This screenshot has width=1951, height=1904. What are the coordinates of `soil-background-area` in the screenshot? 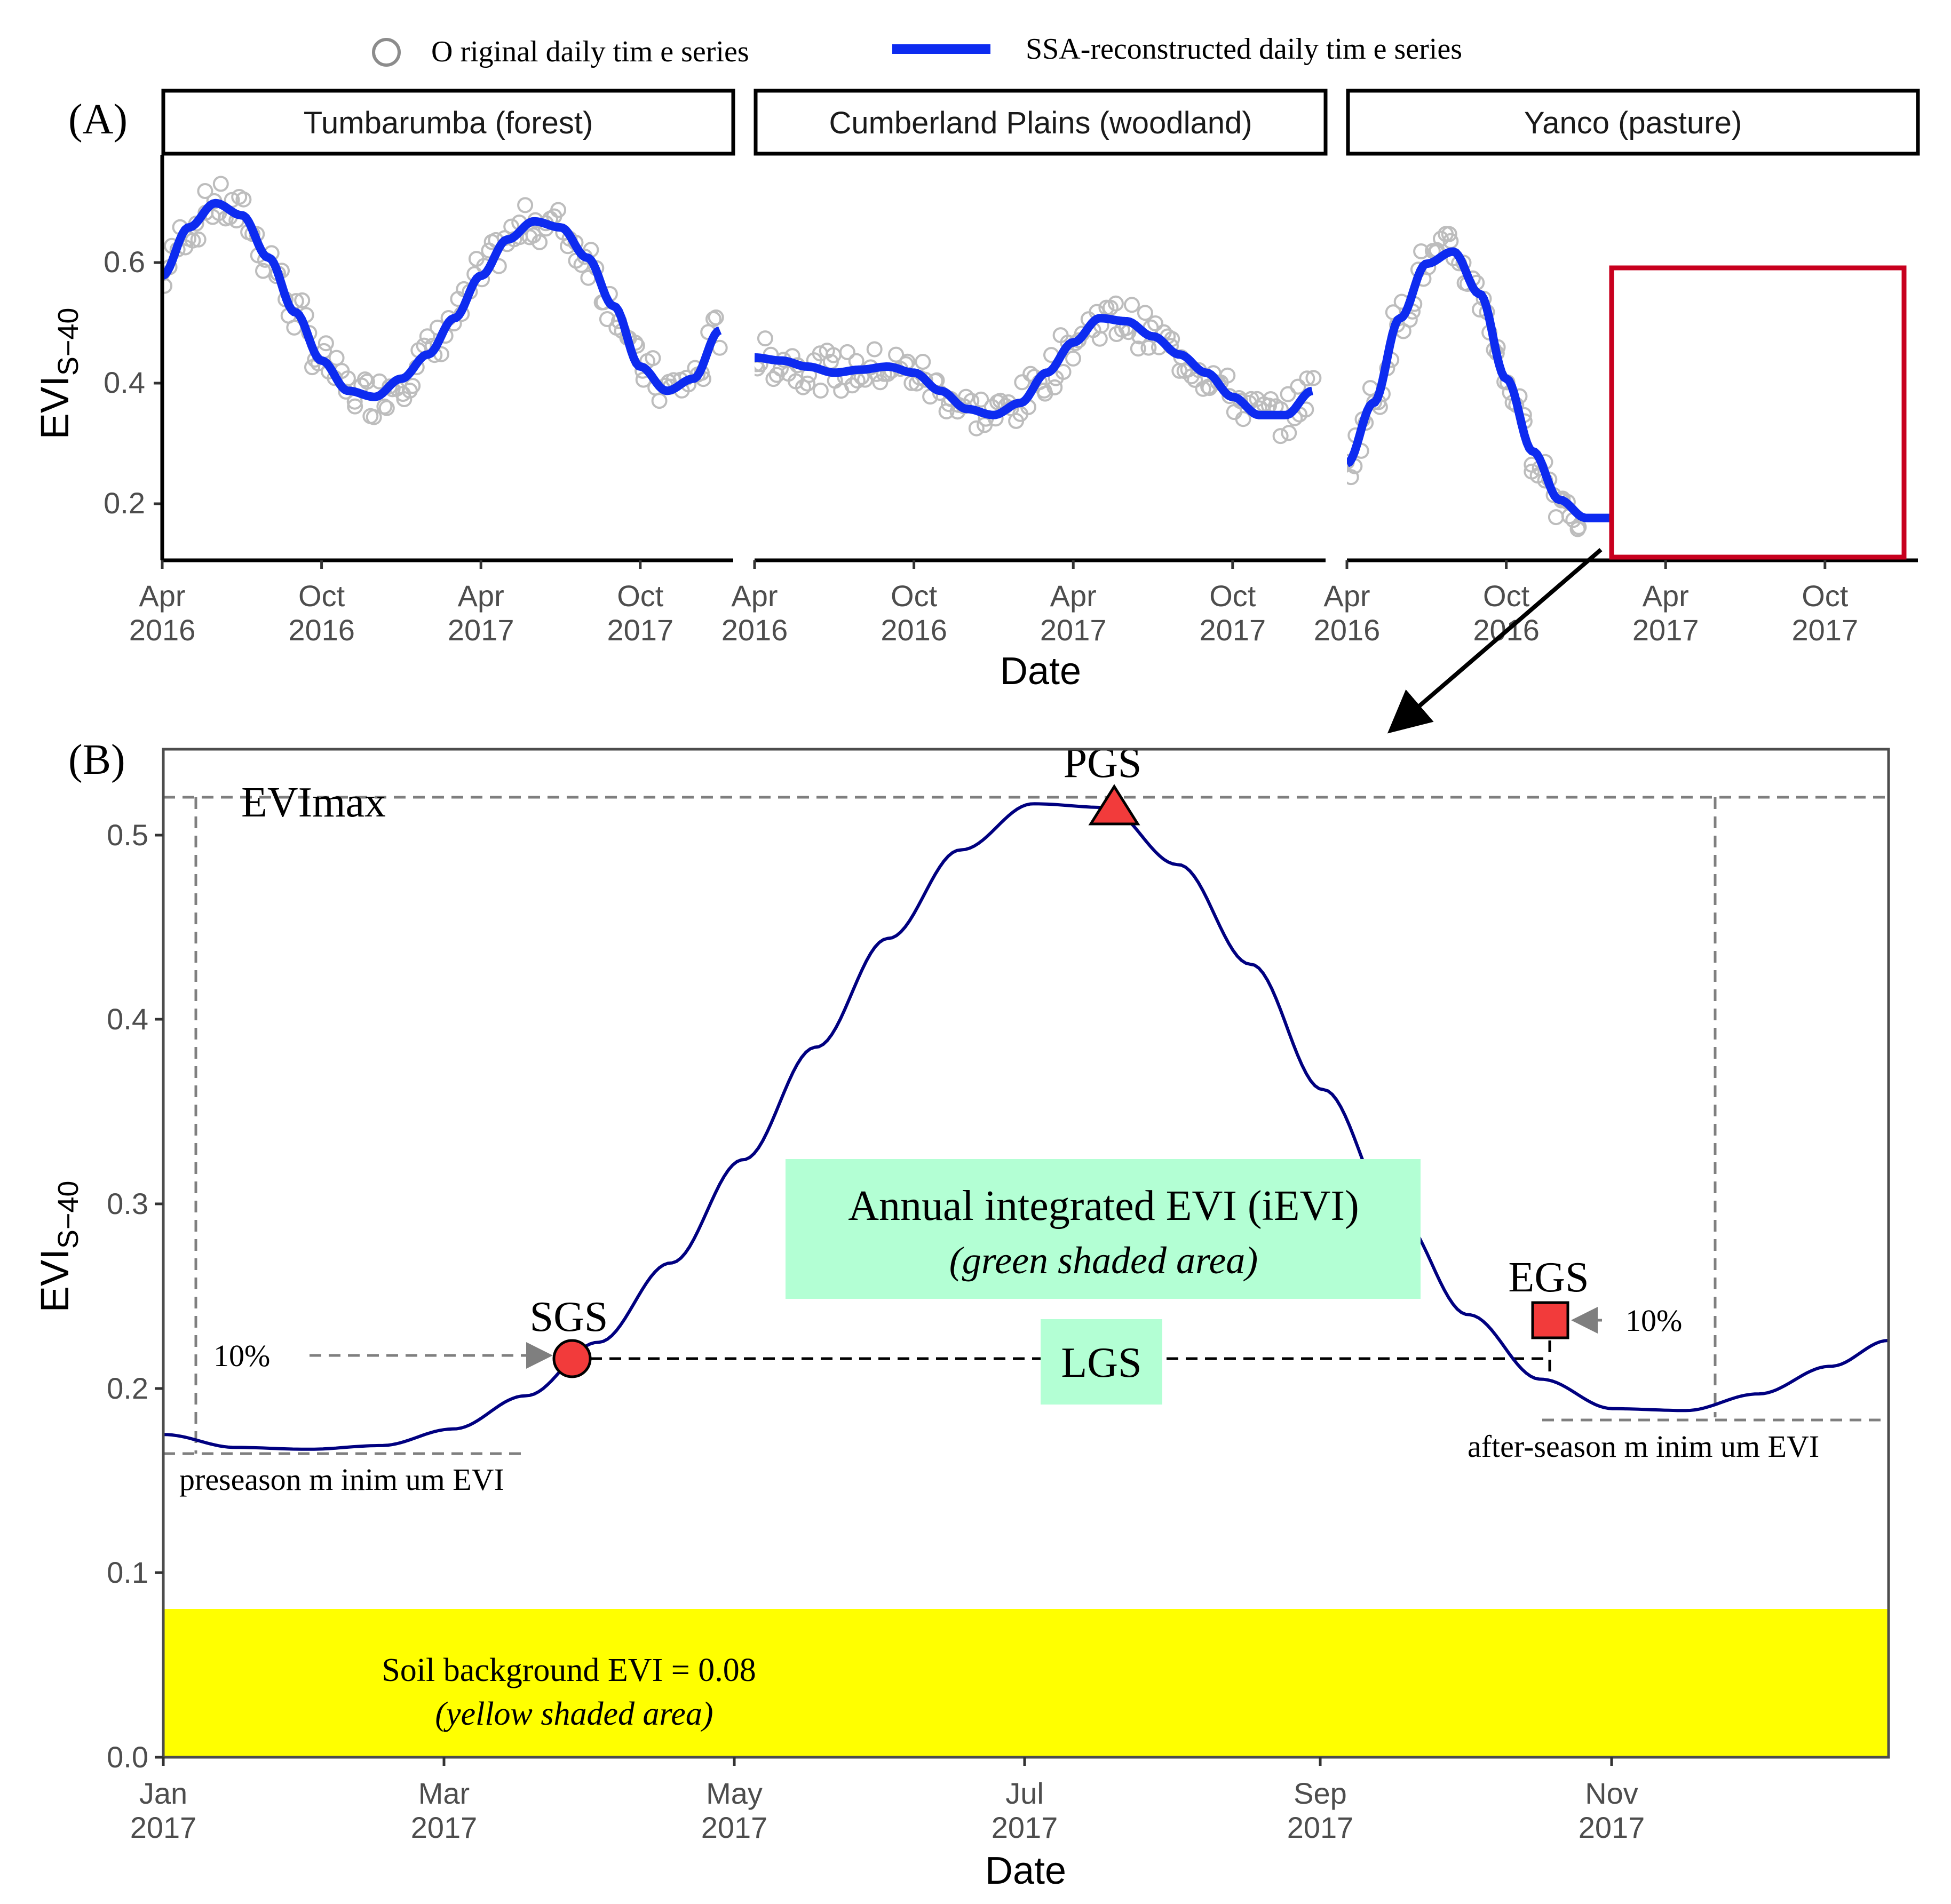 It's located at (1026, 1683).